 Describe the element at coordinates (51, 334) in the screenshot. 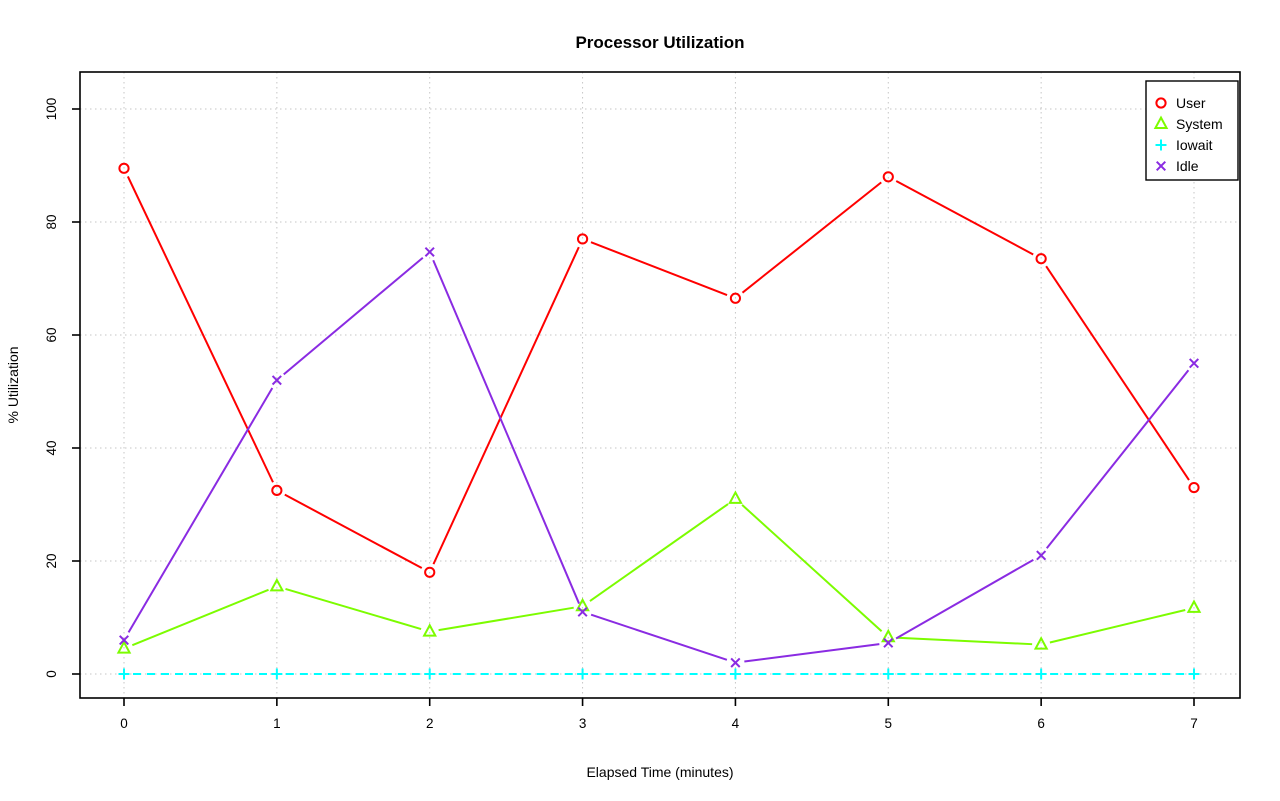

I see `y-tick-label: 60` at that location.